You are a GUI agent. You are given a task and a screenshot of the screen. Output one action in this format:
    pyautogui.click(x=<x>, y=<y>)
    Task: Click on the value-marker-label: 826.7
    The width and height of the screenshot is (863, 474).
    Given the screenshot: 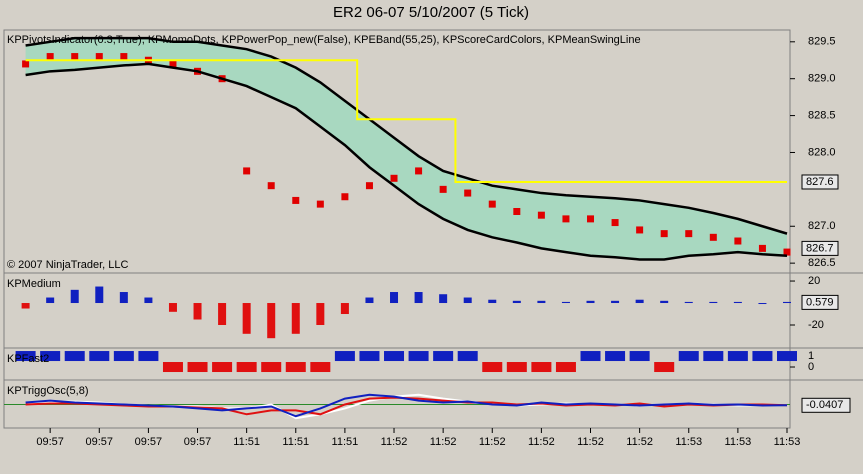 What is the action you would take?
    pyautogui.click(x=820, y=248)
    